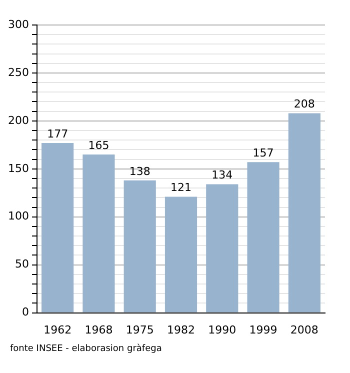 The width and height of the screenshot is (350, 373). What do you see at coordinates (18, 168) in the screenshot?
I see `y-tick-label: 150` at bounding box center [18, 168].